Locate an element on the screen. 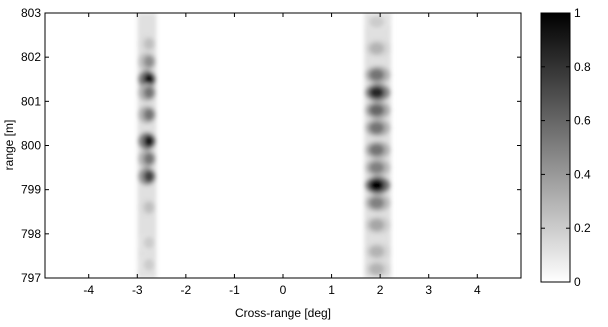  y-tick-label: 800 is located at coordinates (31, 146).